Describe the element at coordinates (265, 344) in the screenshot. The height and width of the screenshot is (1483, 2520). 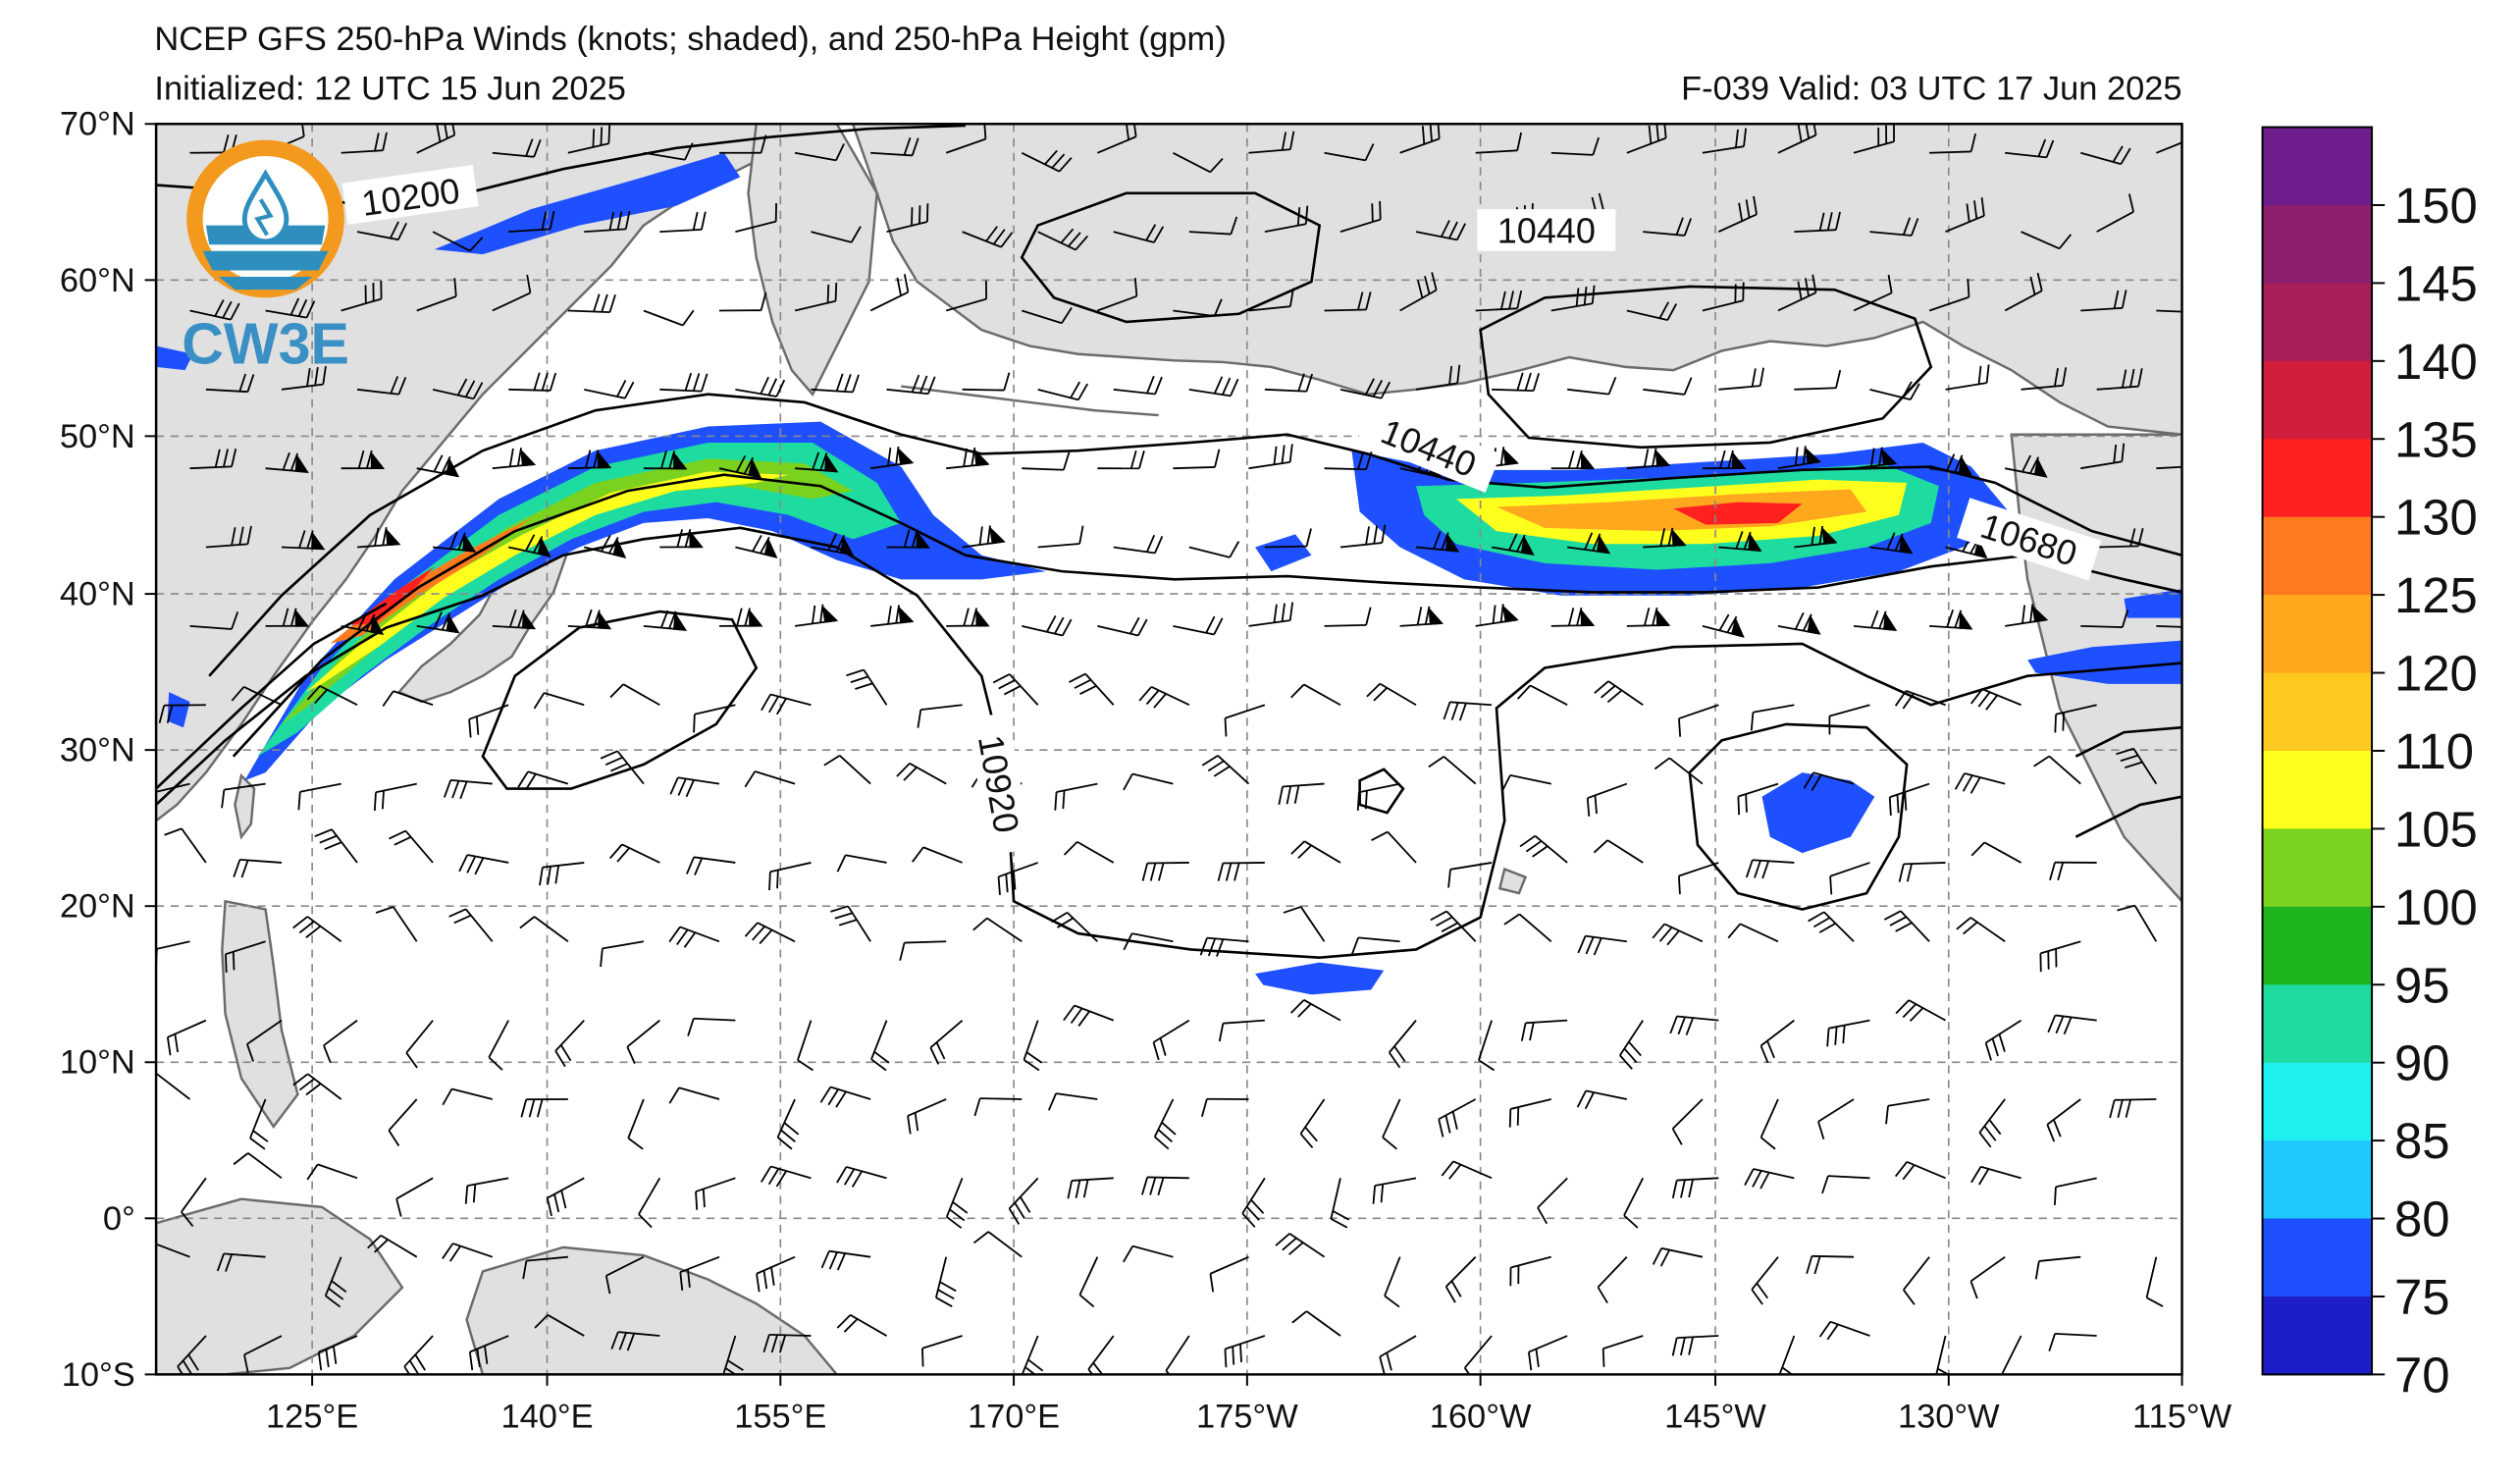
I see `logo-text: CW3E` at that location.